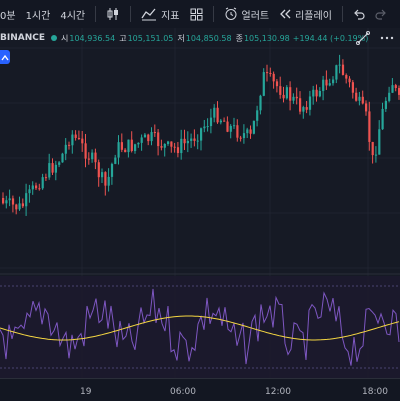  What do you see at coordinates (387, 38) in the screenshot?
I see `more-options-icon` at bounding box center [387, 38].